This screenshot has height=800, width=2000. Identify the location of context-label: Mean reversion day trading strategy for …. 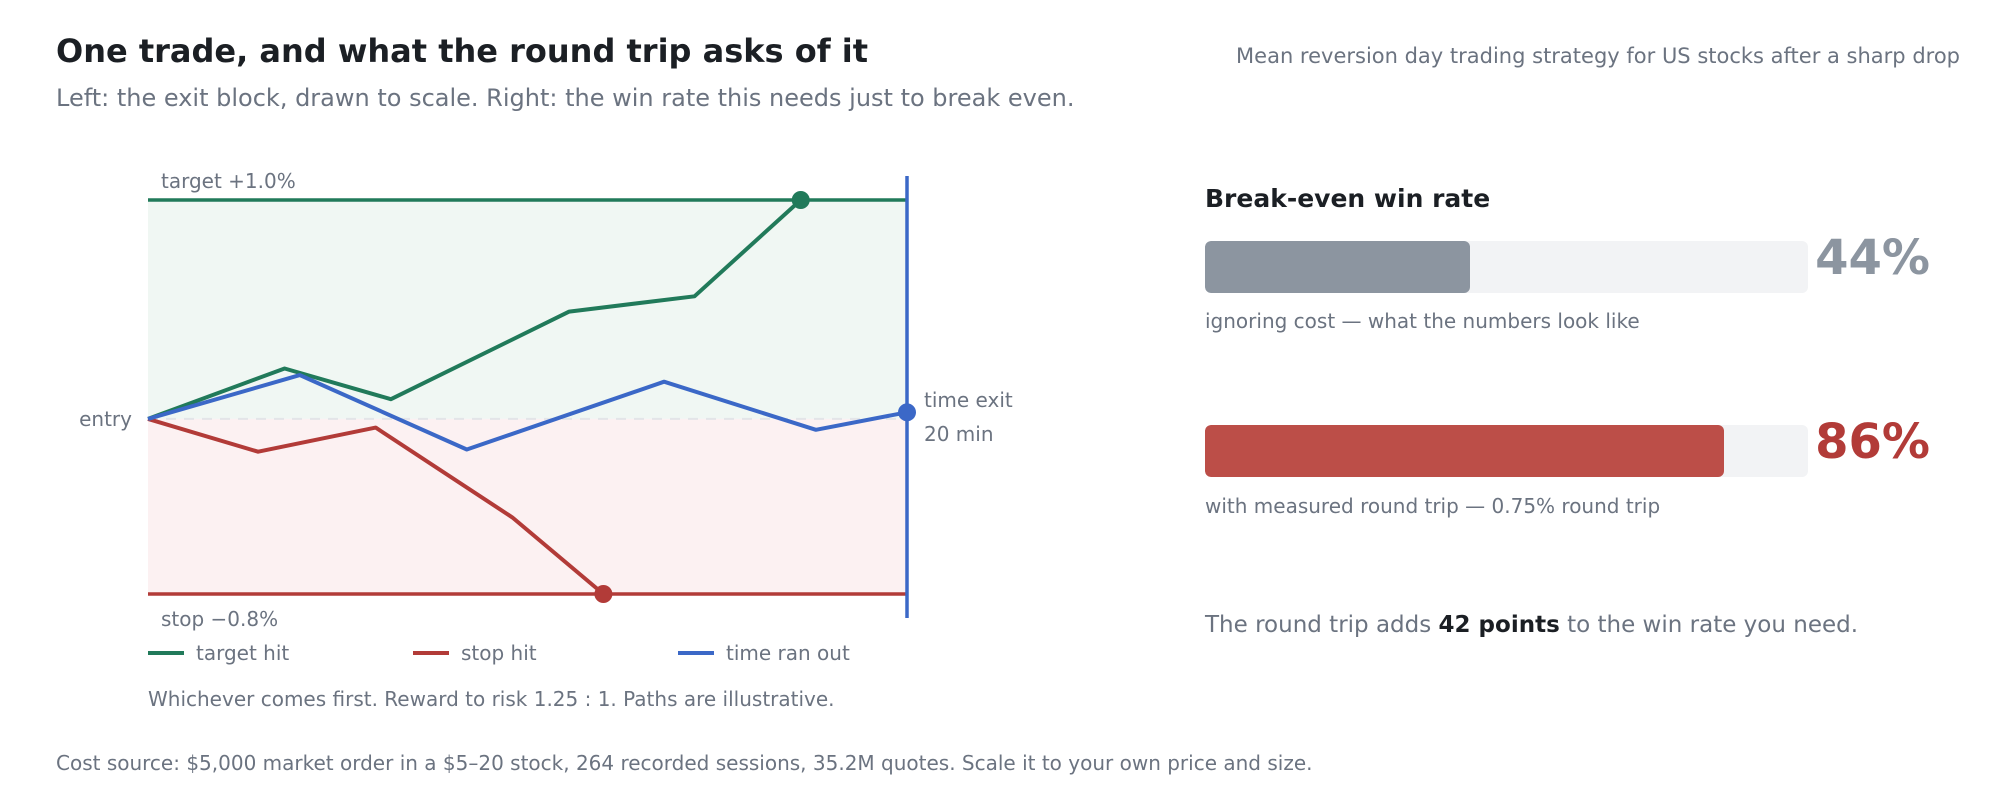
(1598, 56).